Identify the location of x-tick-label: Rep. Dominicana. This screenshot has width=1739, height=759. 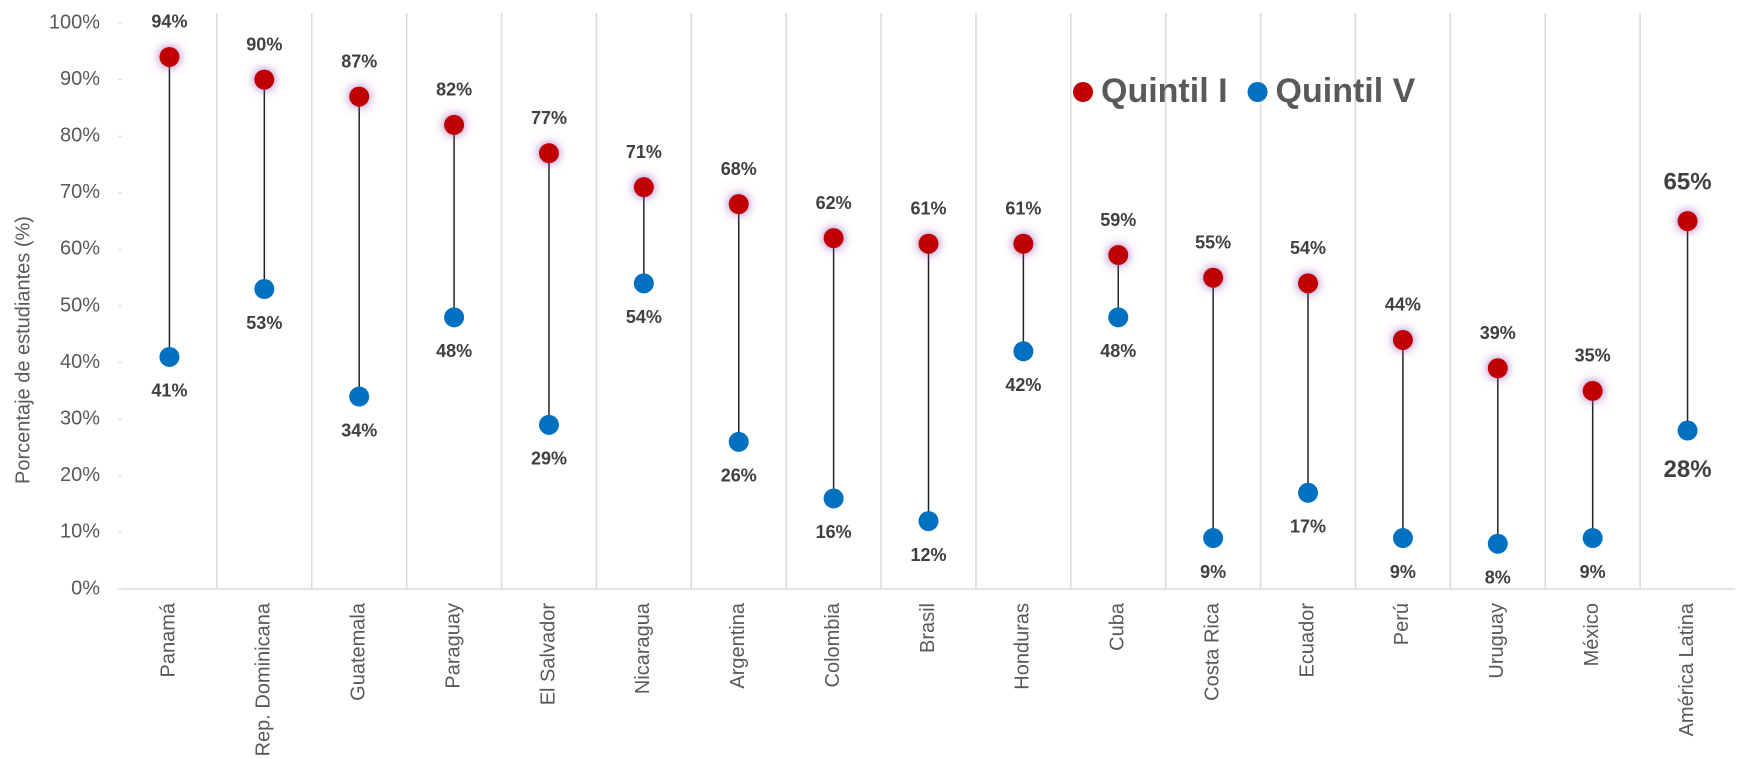
(264, 679).